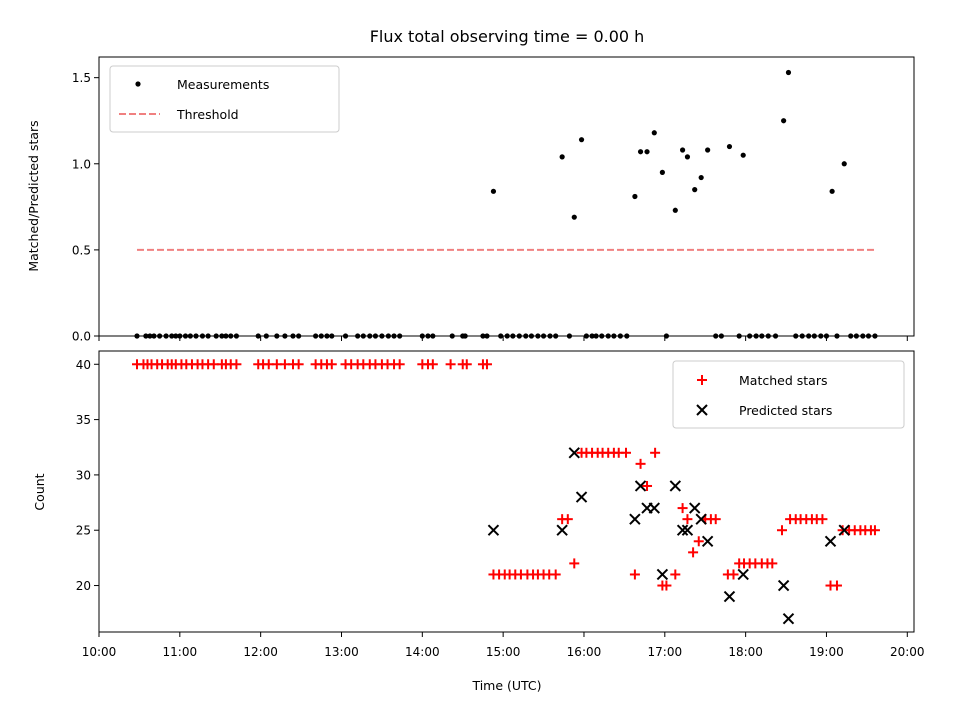 The width and height of the screenshot is (960, 720). What do you see at coordinates (702, 410) in the screenshot?
I see `legend-marker` at bounding box center [702, 410].